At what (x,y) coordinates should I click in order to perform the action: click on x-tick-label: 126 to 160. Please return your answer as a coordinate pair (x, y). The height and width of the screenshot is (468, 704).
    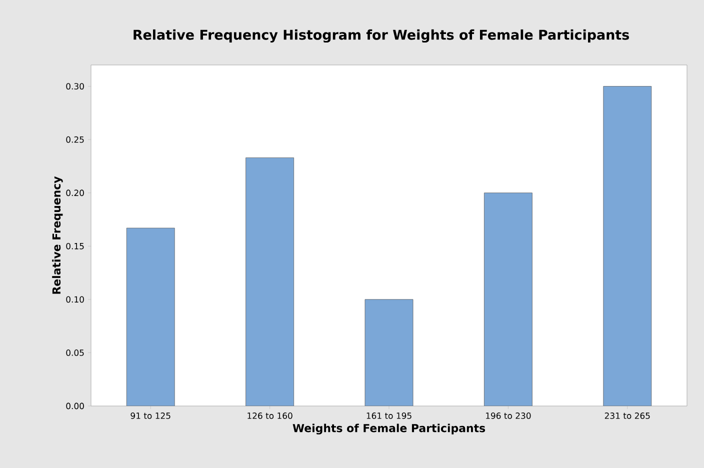
    Looking at the image, I should click on (270, 415).